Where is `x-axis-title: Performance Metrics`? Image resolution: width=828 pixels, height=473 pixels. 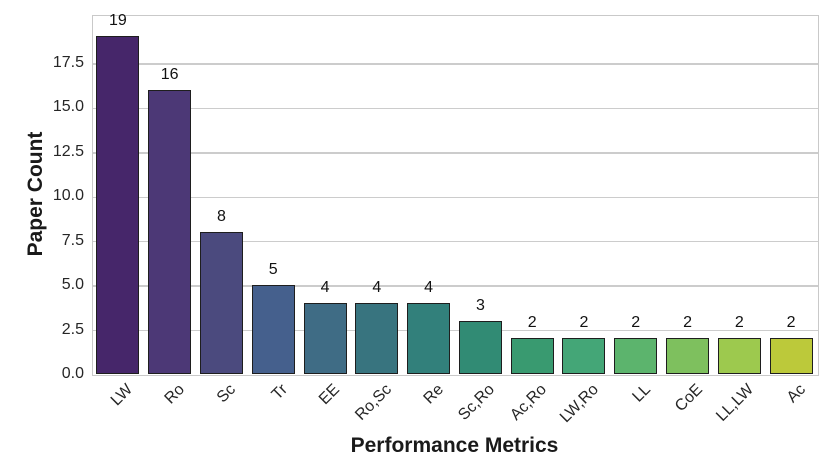 x-axis-title: Performance Metrics is located at coordinates (454, 445).